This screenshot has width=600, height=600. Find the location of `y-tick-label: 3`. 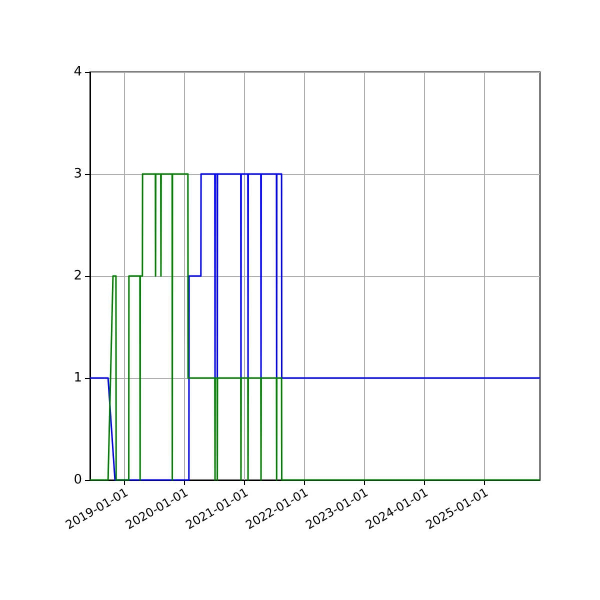

y-tick-label: 3 is located at coordinates (78, 174).